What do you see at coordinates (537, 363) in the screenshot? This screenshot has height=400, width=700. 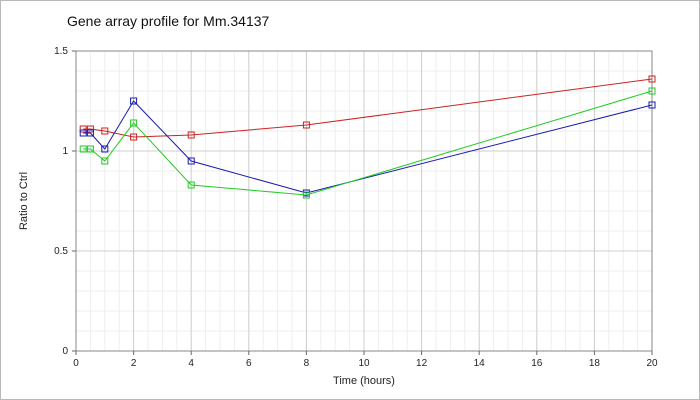 I see `x-tick-label: 16` at bounding box center [537, 363].